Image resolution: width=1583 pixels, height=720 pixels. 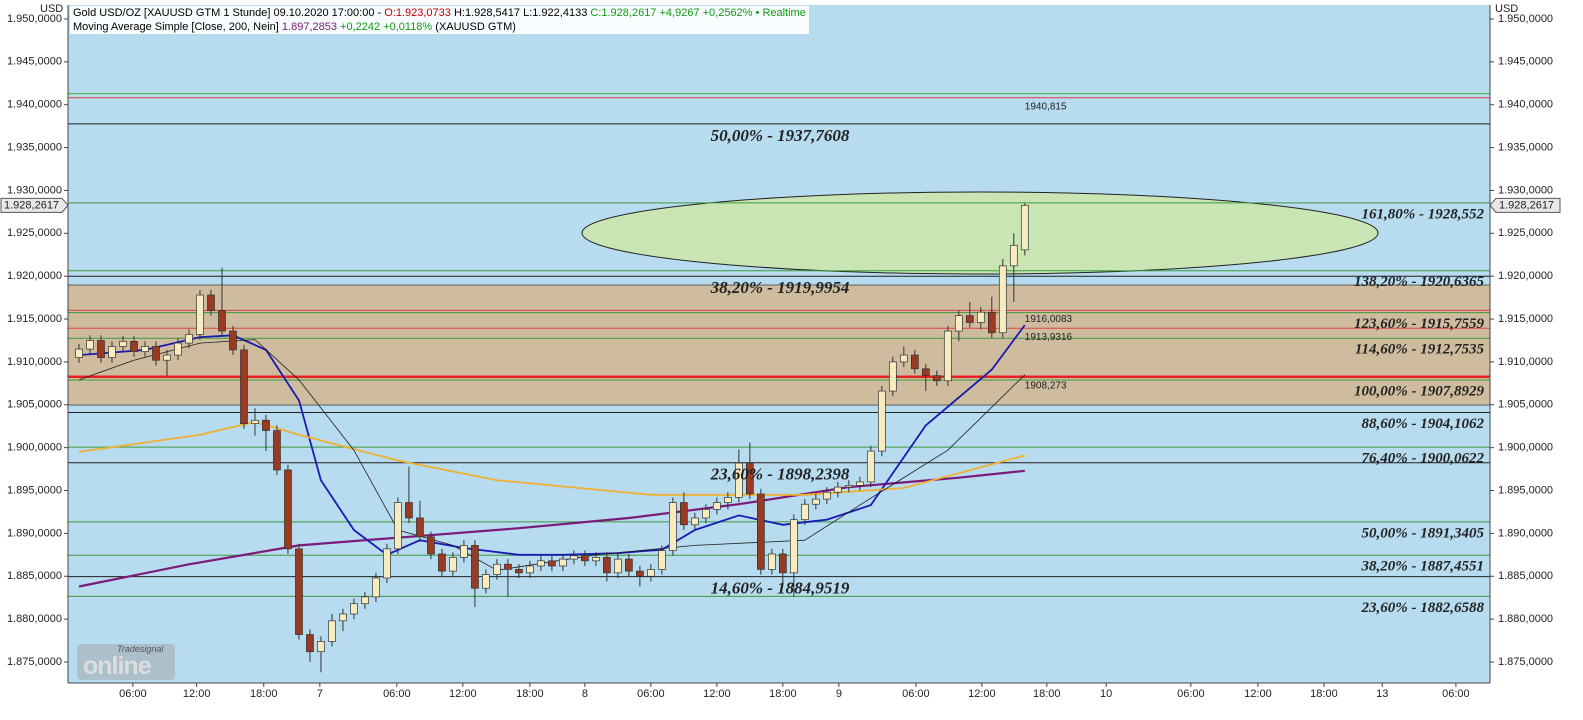 I want to click on y-tick-label-right: 1.875,0000, so click(x=1525, y=662).